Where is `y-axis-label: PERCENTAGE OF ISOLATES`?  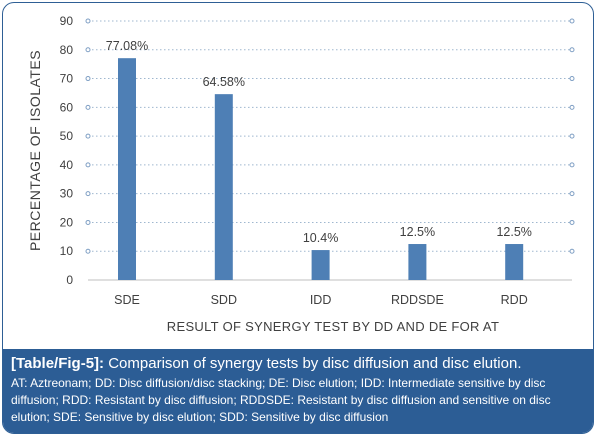 y-axis-label: PERCENTAGE OF ISOLATES is located at coordinates (35, 150).